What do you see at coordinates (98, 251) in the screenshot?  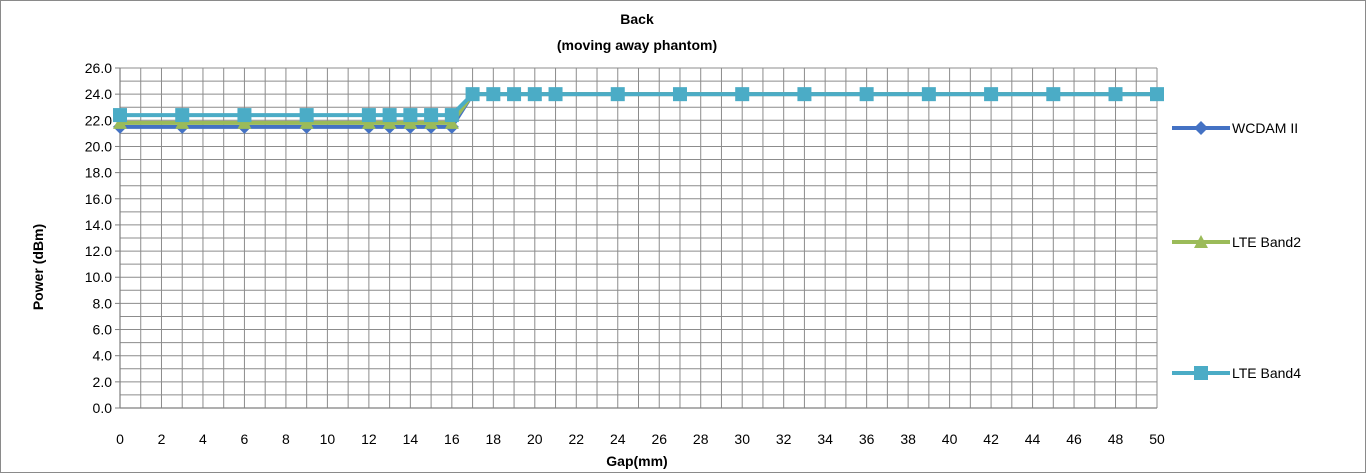 I see `y-tick-label: 12.0` at bounding box center [98, 251].